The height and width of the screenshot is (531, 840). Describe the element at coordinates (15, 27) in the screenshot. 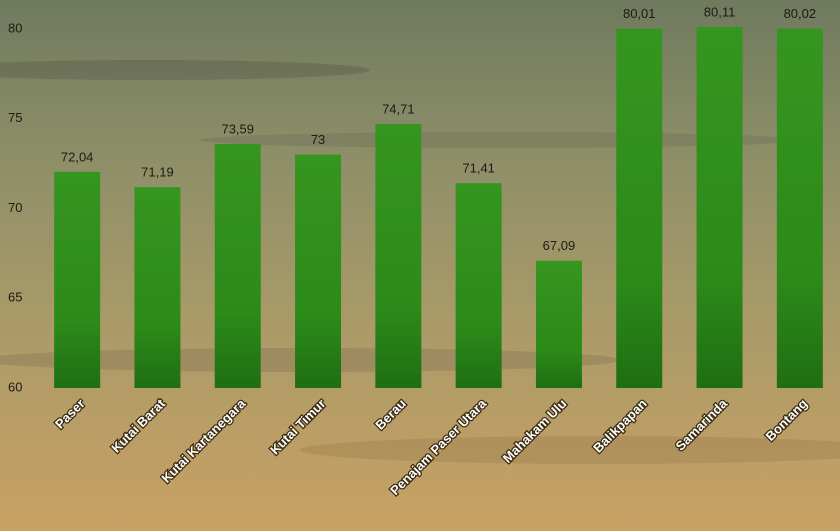

I see `y-tick-label: 80` at that location.